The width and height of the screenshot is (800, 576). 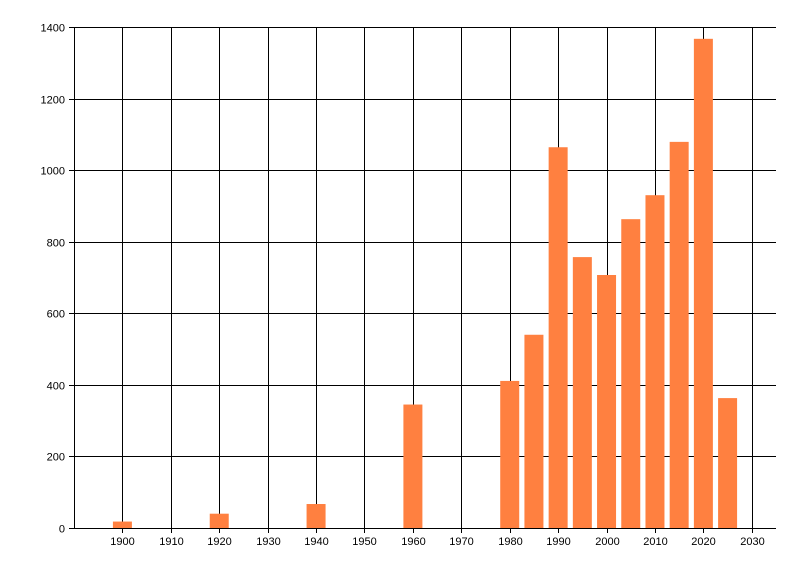 What do you see at coordinates (510, 542) in the screenshot?
I see `x-tick-label: 1980` at bounding box center [510, 542].